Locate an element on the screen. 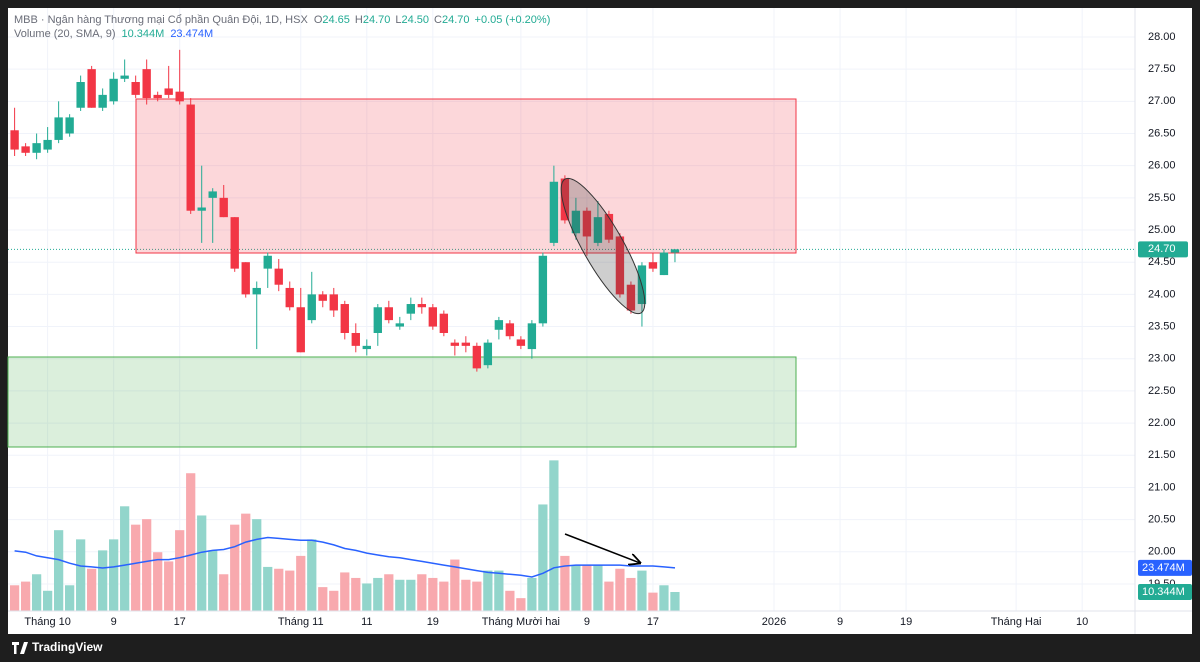 The height and width of the screenshot is (662, 1200). x-tick-label: 9 is located at coordinates (114, 622).